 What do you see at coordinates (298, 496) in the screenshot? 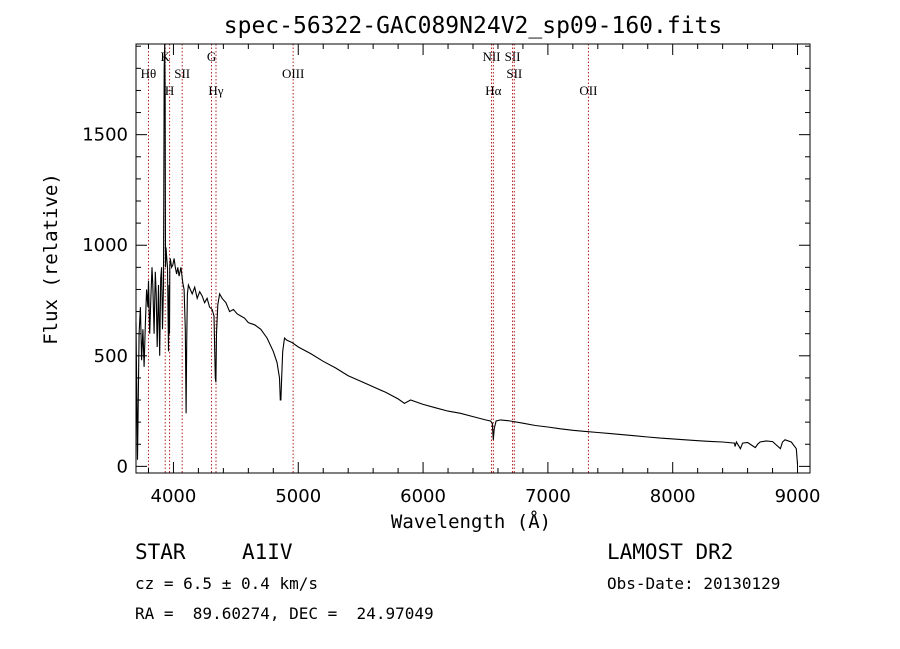
I see `x-tick-label: 5000` at bounding box center [298, 496].